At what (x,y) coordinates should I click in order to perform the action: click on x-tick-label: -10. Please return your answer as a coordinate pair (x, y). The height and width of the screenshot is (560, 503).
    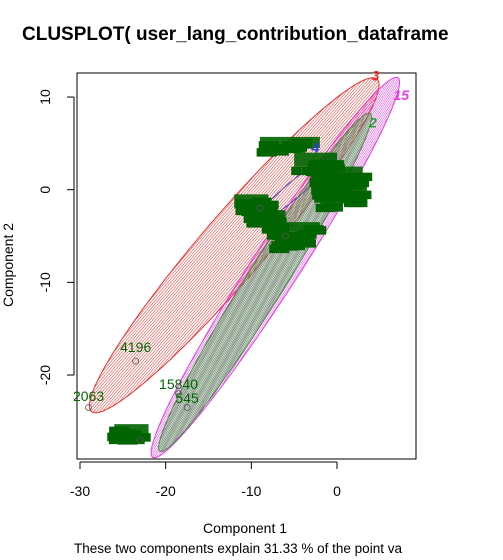
    Looking at the image, I should click on (251, 491).